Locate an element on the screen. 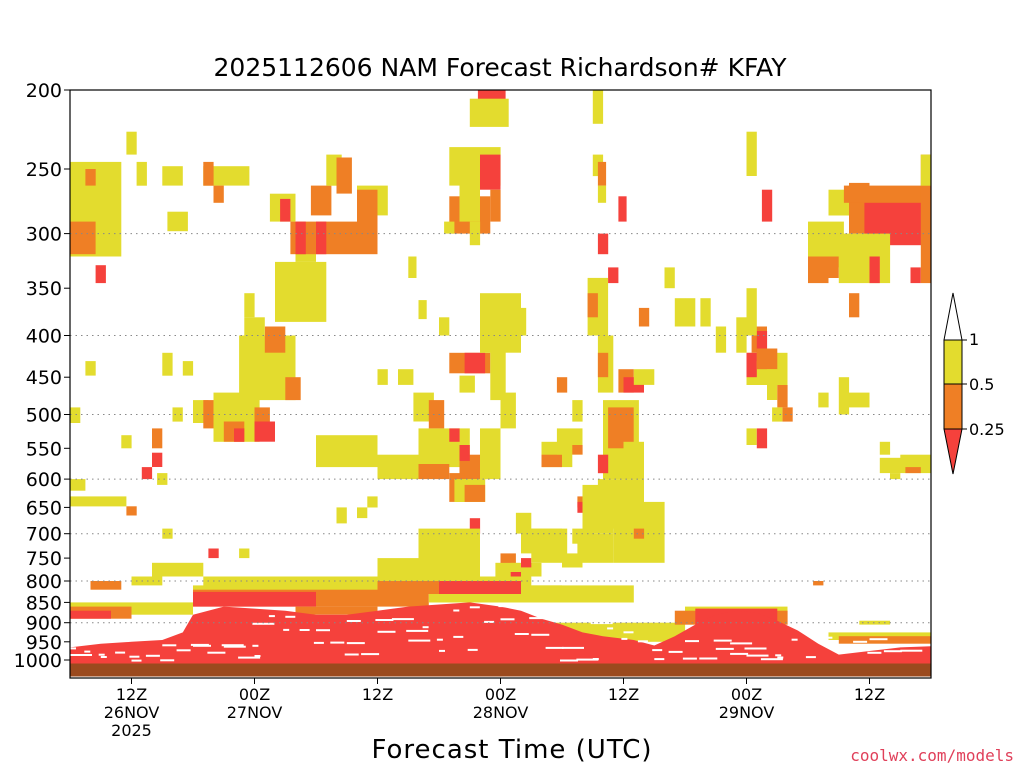 This screenshot has width=1024, height=768. y-tick-label: 750 is located at coordinates (44, 559).